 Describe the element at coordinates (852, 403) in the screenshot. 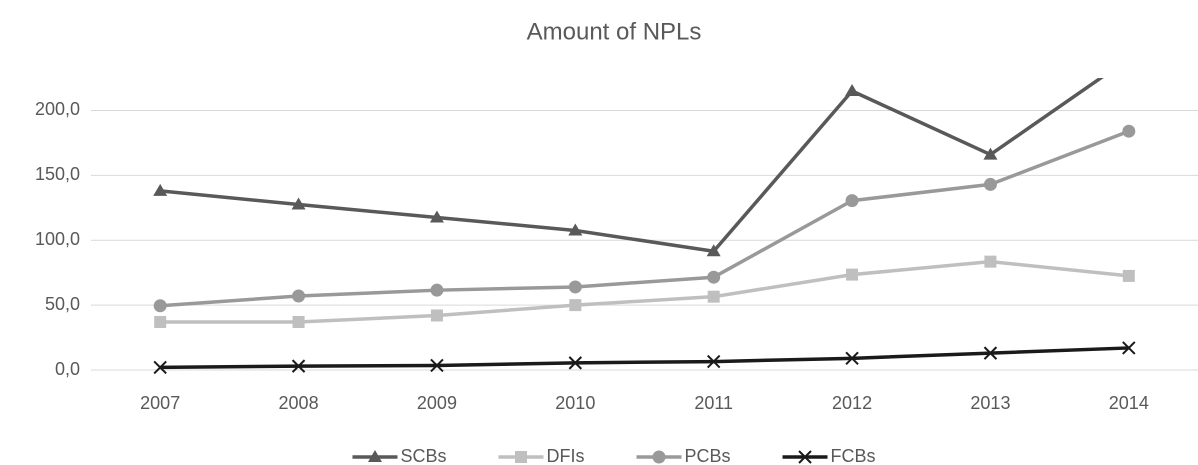

I see `x-tick-label: 2012` at that location.